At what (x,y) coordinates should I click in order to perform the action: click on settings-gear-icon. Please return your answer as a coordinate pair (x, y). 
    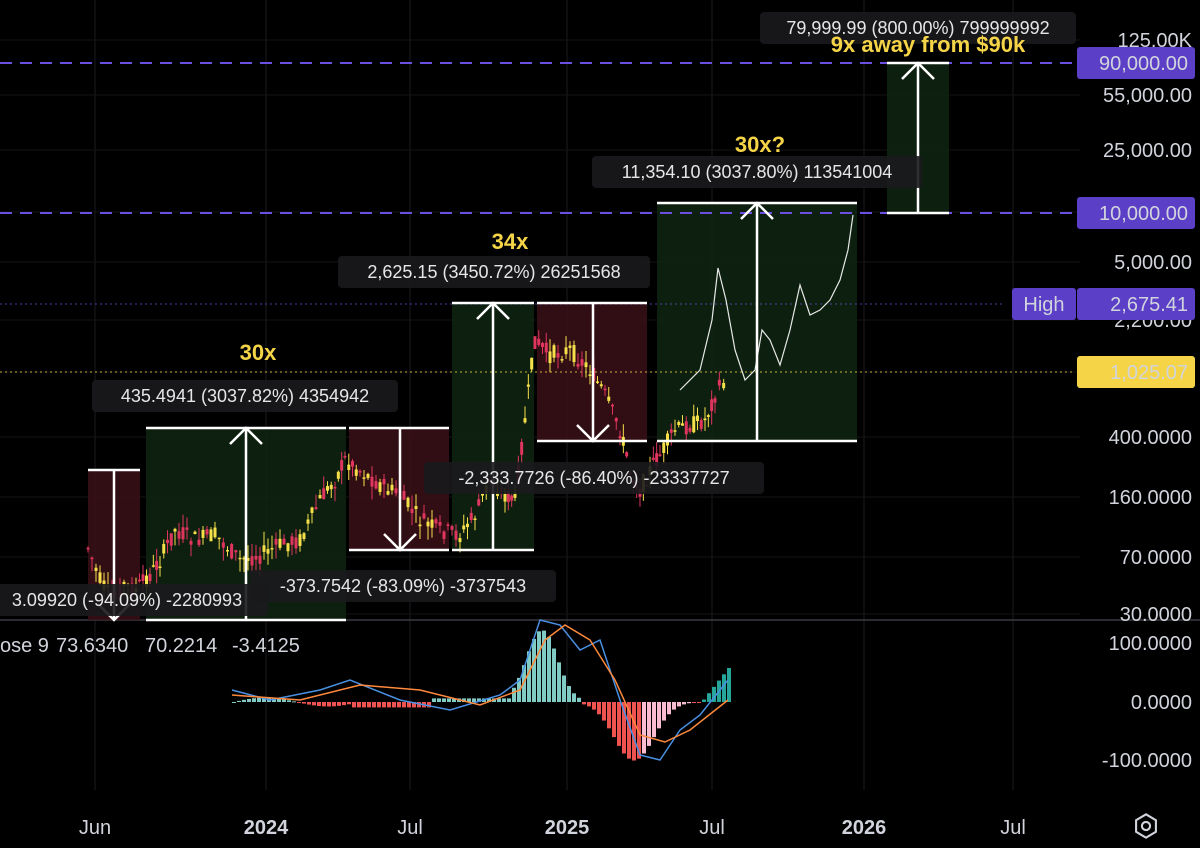
    Looking at the image, I should click on (1146, 826).